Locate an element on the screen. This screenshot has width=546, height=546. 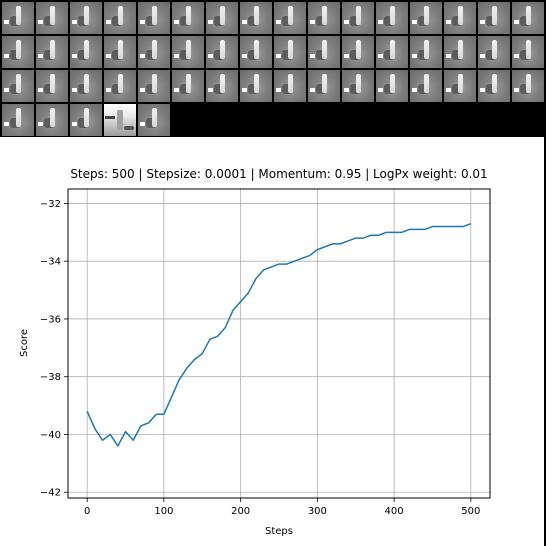
y-axis-title: Score is located at coordinates (24, 343).